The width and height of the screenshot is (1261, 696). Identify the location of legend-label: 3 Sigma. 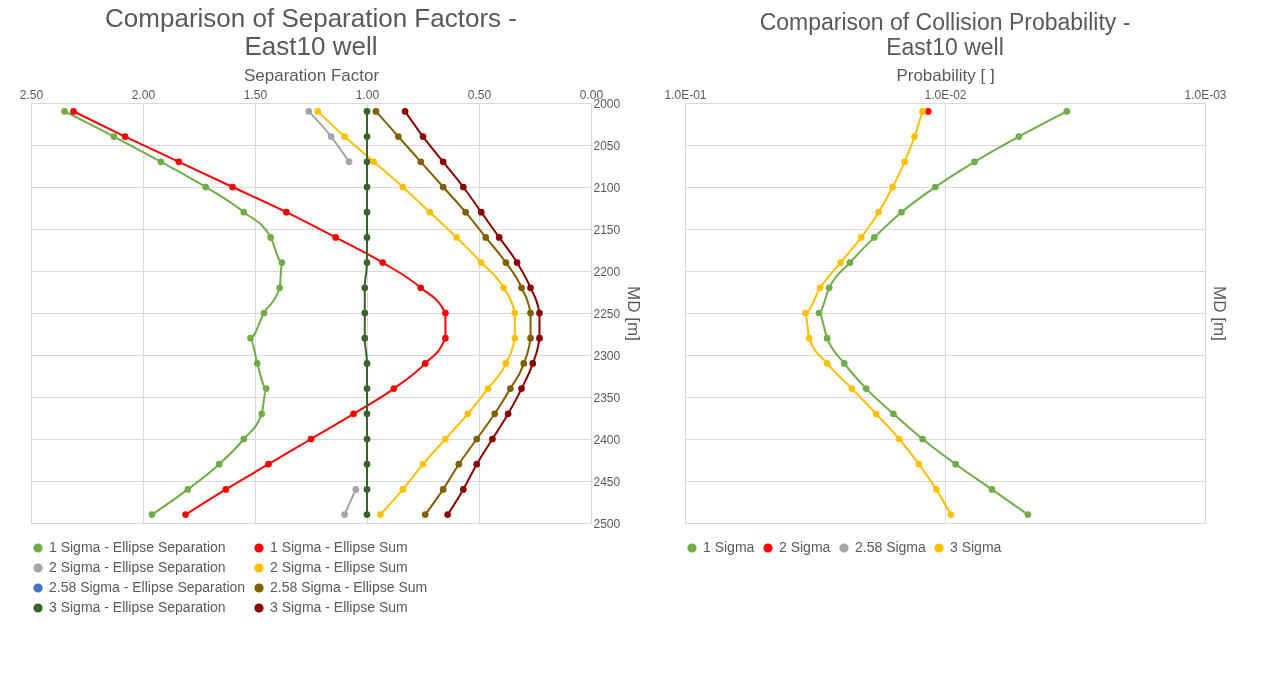
(976, 547).